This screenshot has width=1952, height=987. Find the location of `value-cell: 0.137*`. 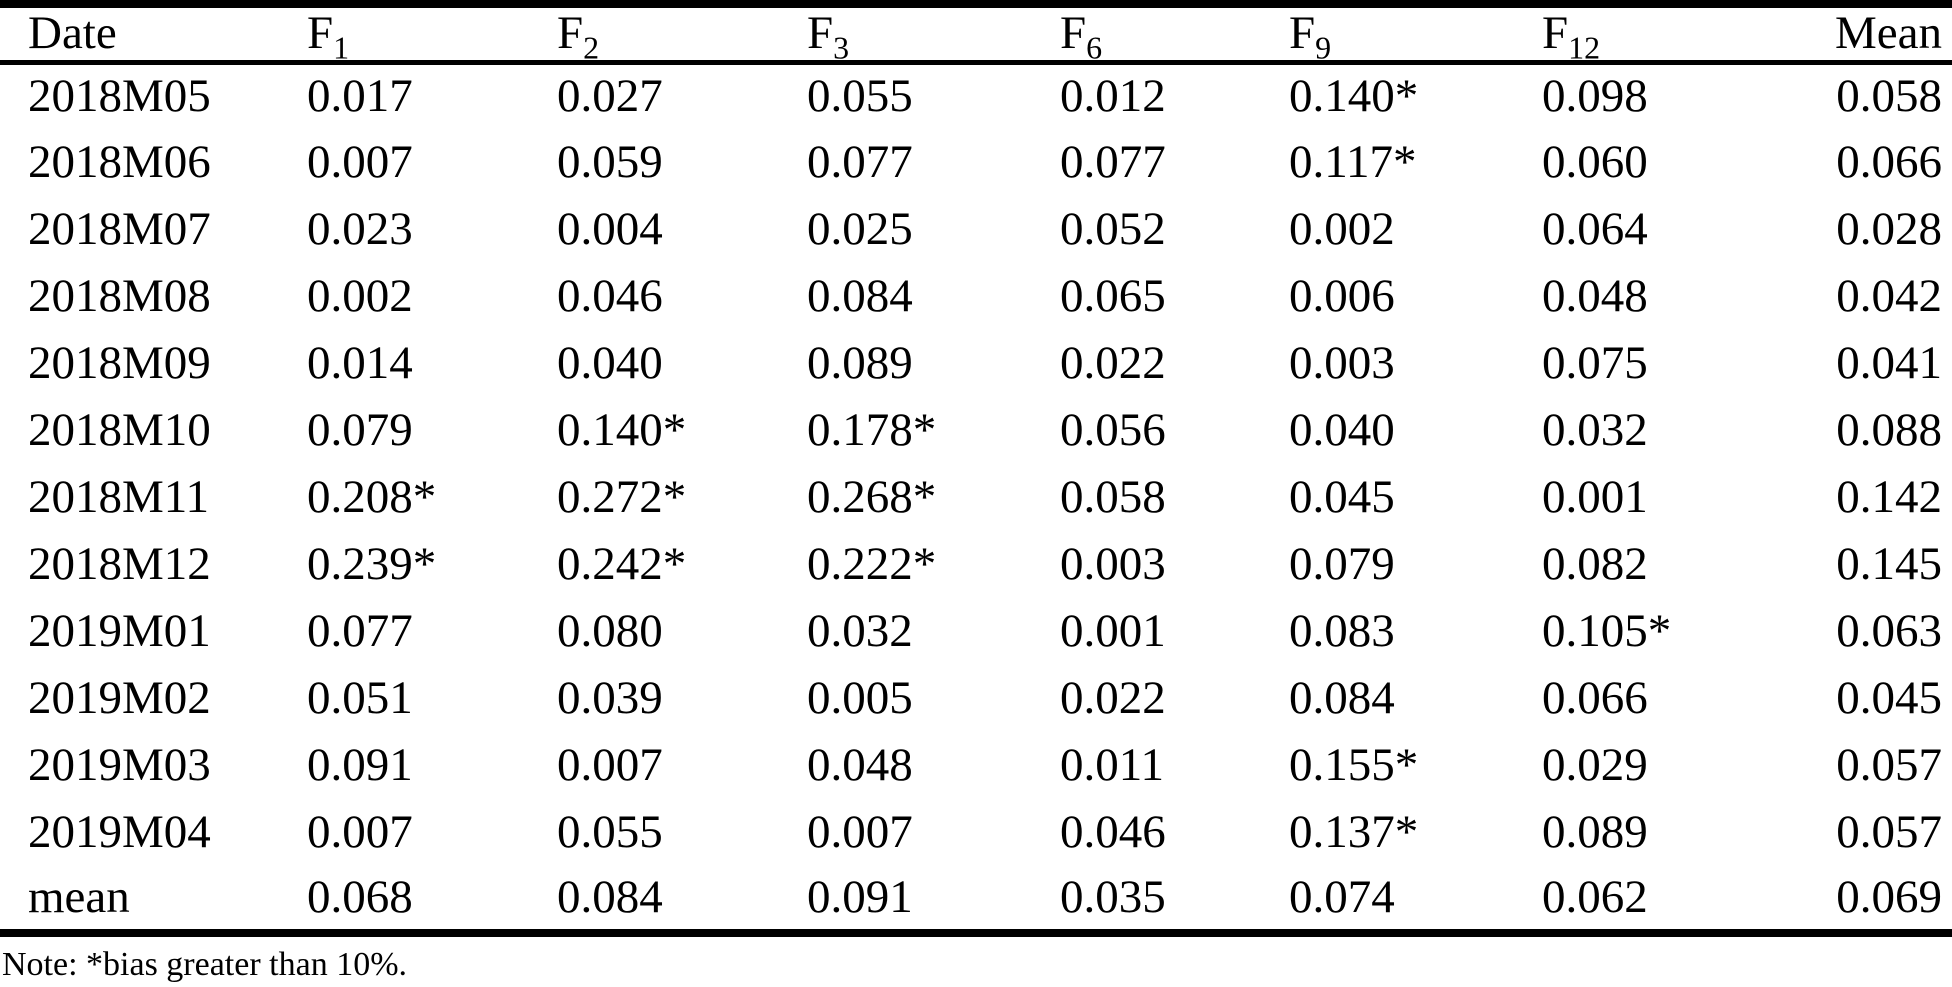

value-cell: 0.137* is located at coordinates (1354, 832).